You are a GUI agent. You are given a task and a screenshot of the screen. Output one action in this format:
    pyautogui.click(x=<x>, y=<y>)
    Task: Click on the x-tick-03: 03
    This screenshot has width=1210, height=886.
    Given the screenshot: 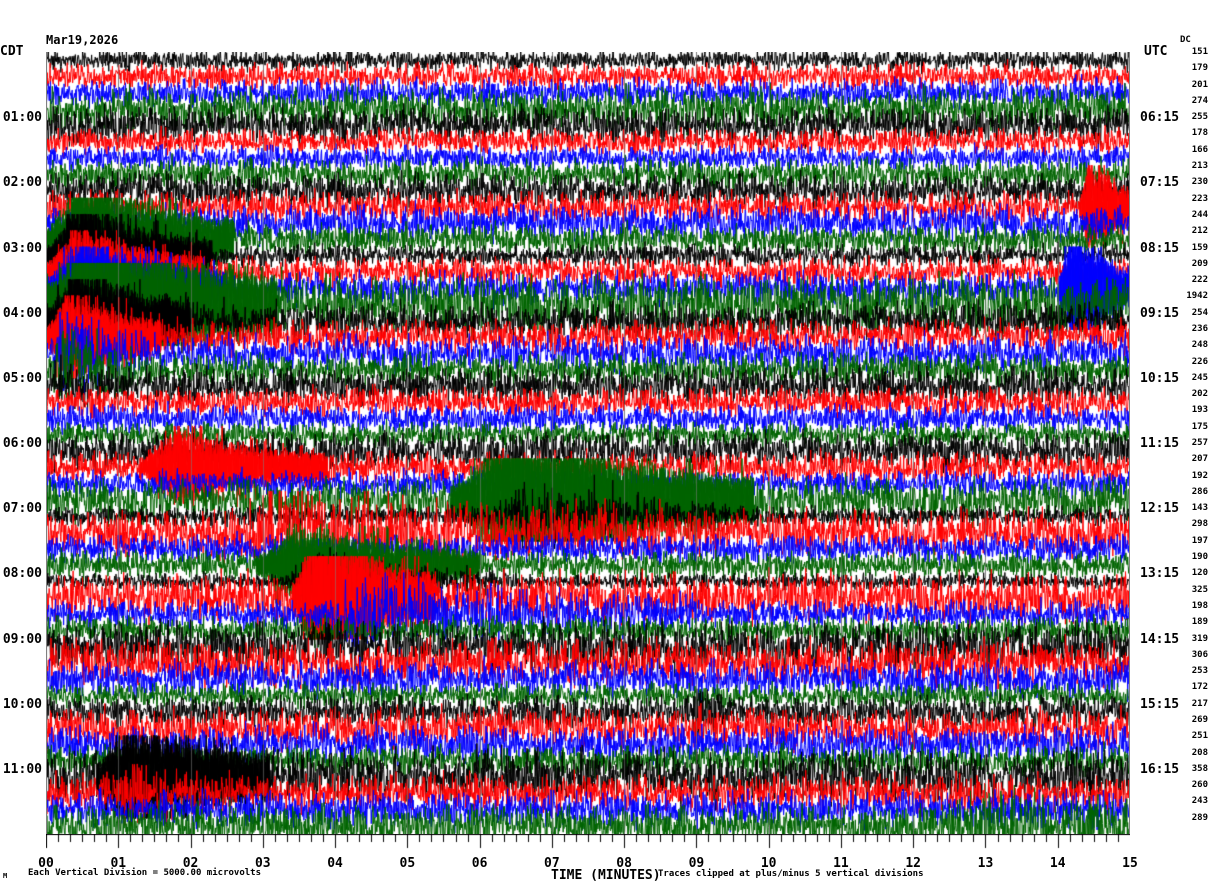 What is the action you would take?
    pyautogui.click(x=262, y=863)
    